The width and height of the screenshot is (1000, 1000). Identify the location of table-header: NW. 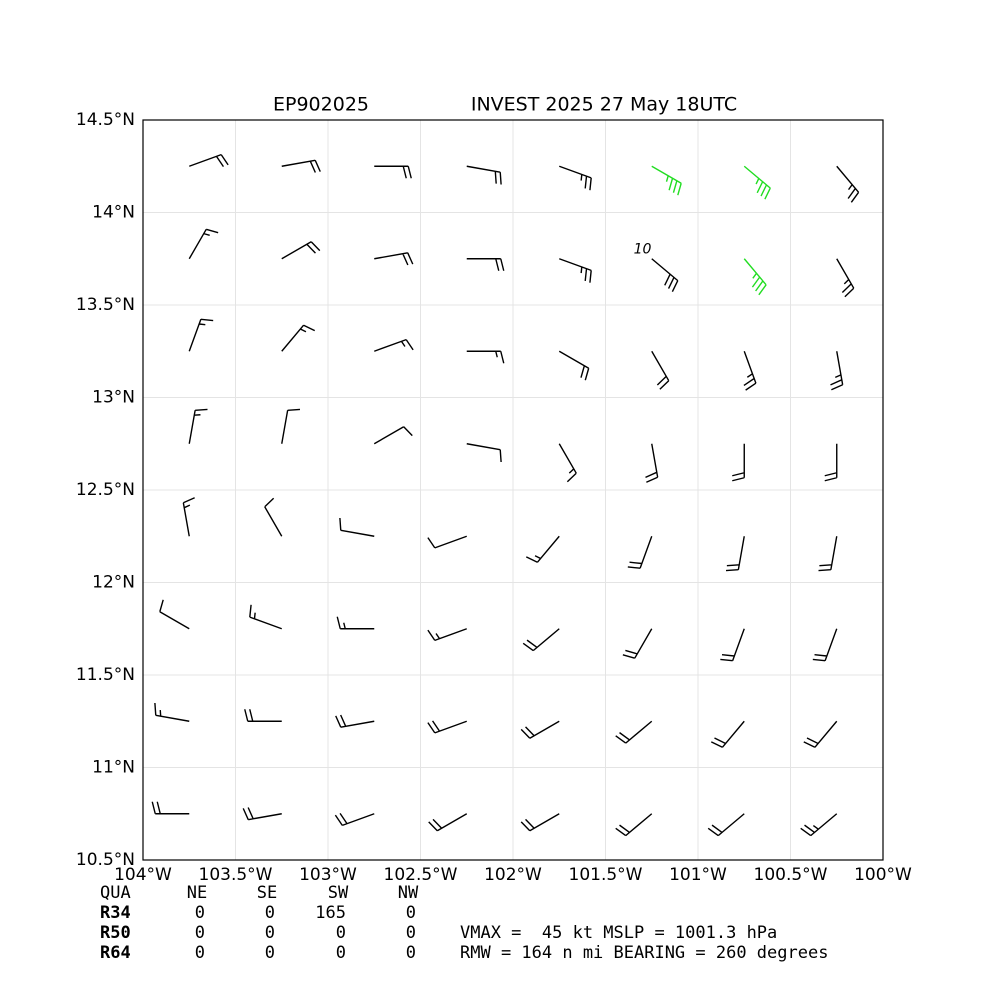
(408, 893).